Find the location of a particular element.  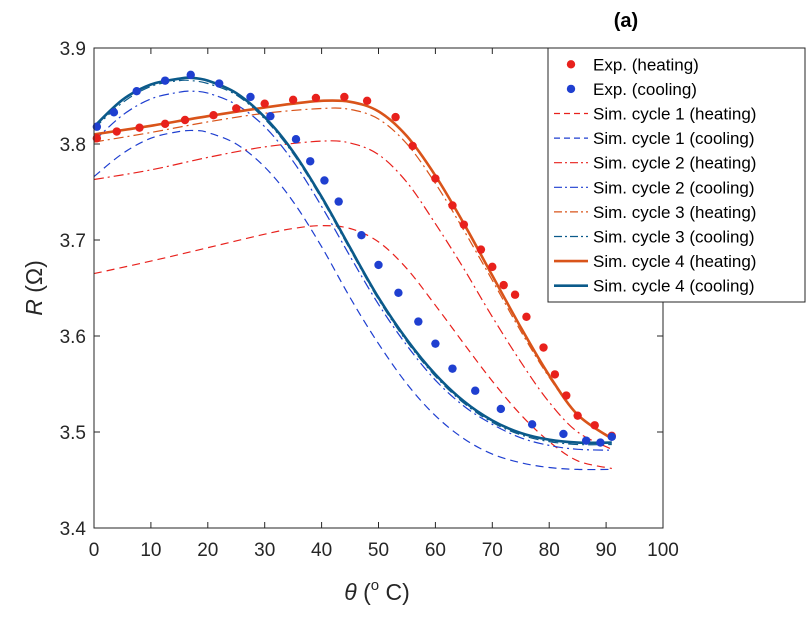

legend-label: Sim. cycle 3 (cooling) is located at coordinates (674, 237).